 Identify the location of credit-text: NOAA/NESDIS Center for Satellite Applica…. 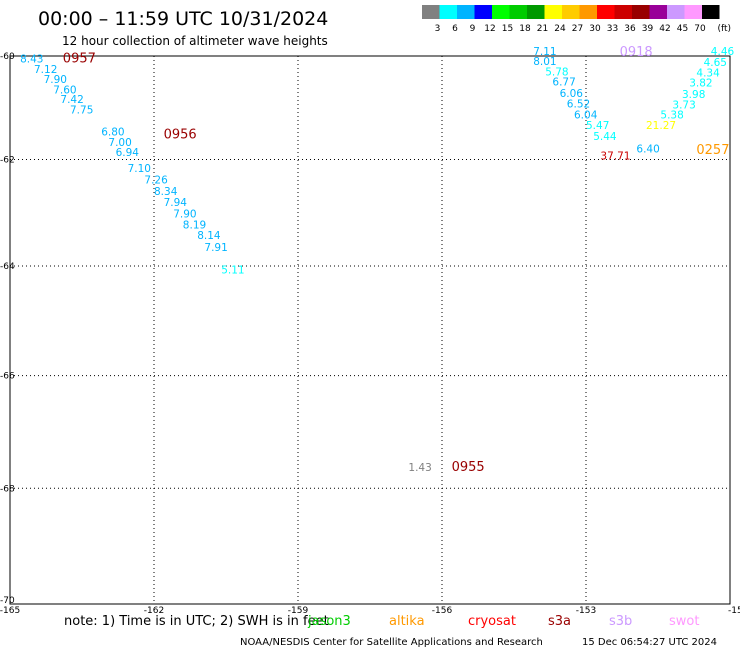
(391, 642).